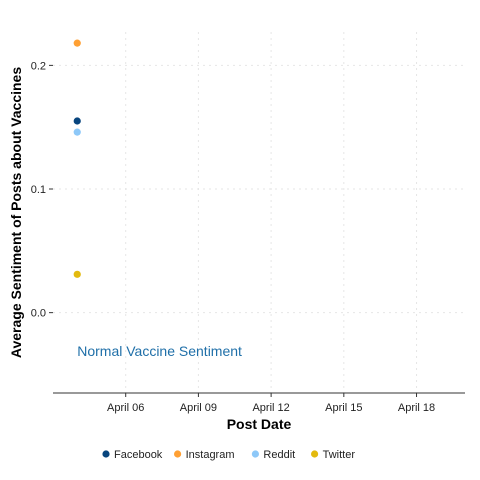 The width and height of the screenshot is (480, 480). I want to click on x-tick-label: April 18, so click(416, 408).